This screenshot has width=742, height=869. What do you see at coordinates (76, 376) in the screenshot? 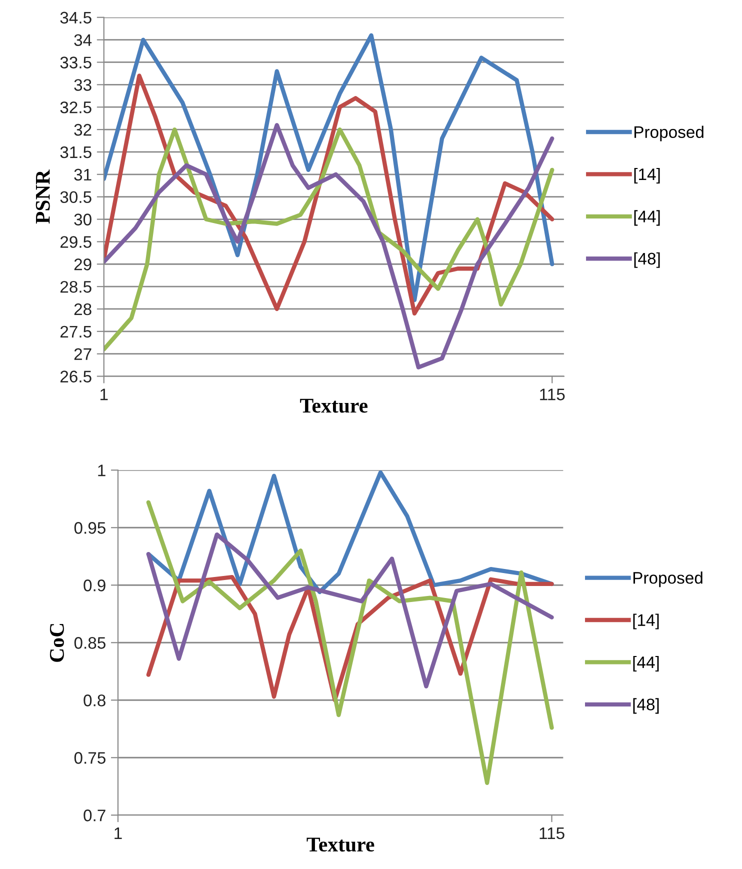
I see `y-tick-label: 26.5` at bounding box center [76, 376].